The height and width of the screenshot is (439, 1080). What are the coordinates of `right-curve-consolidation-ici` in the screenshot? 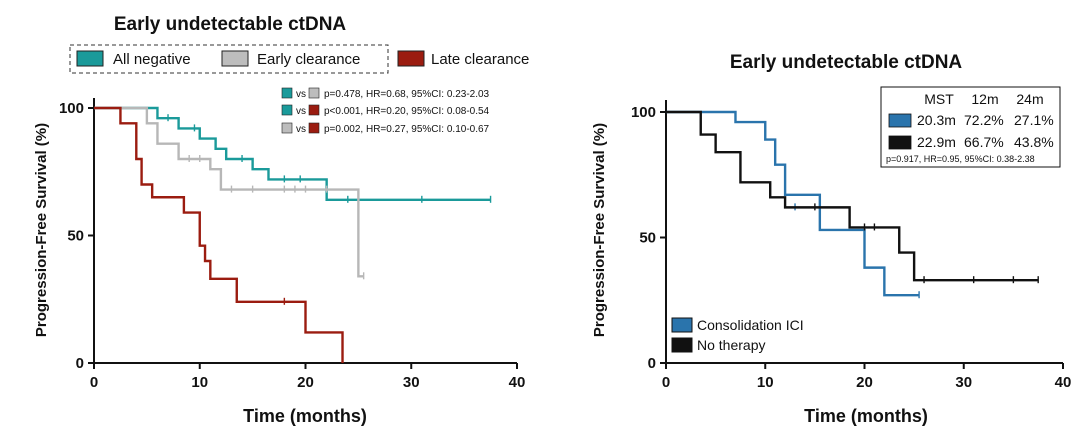 It's located at (793, 203).